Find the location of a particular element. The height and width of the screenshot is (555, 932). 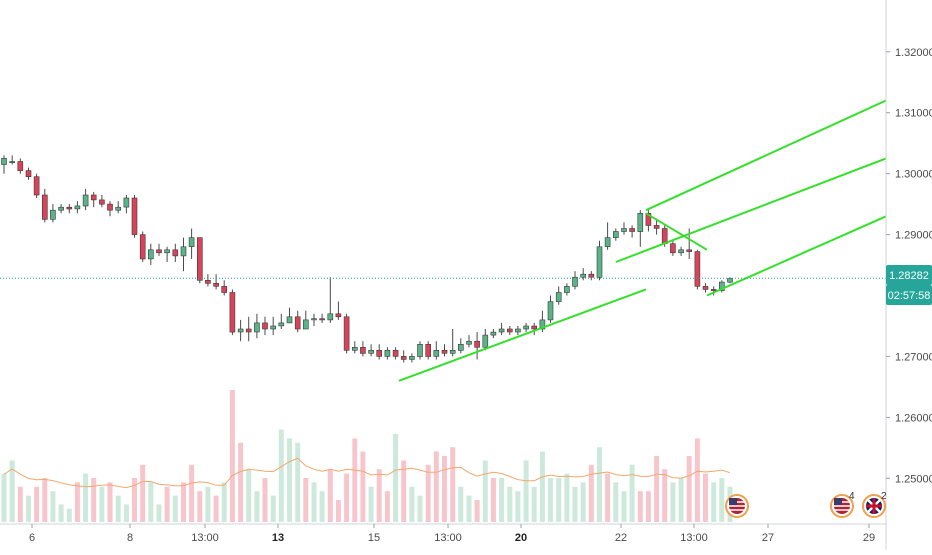

pitchfork-upper-line is located at coordinates (766, 155).